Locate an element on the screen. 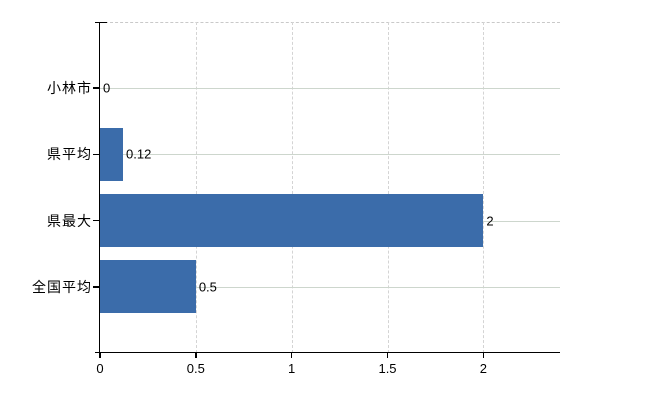  category-label: 全国平均 is located at coordinates (62, 286).